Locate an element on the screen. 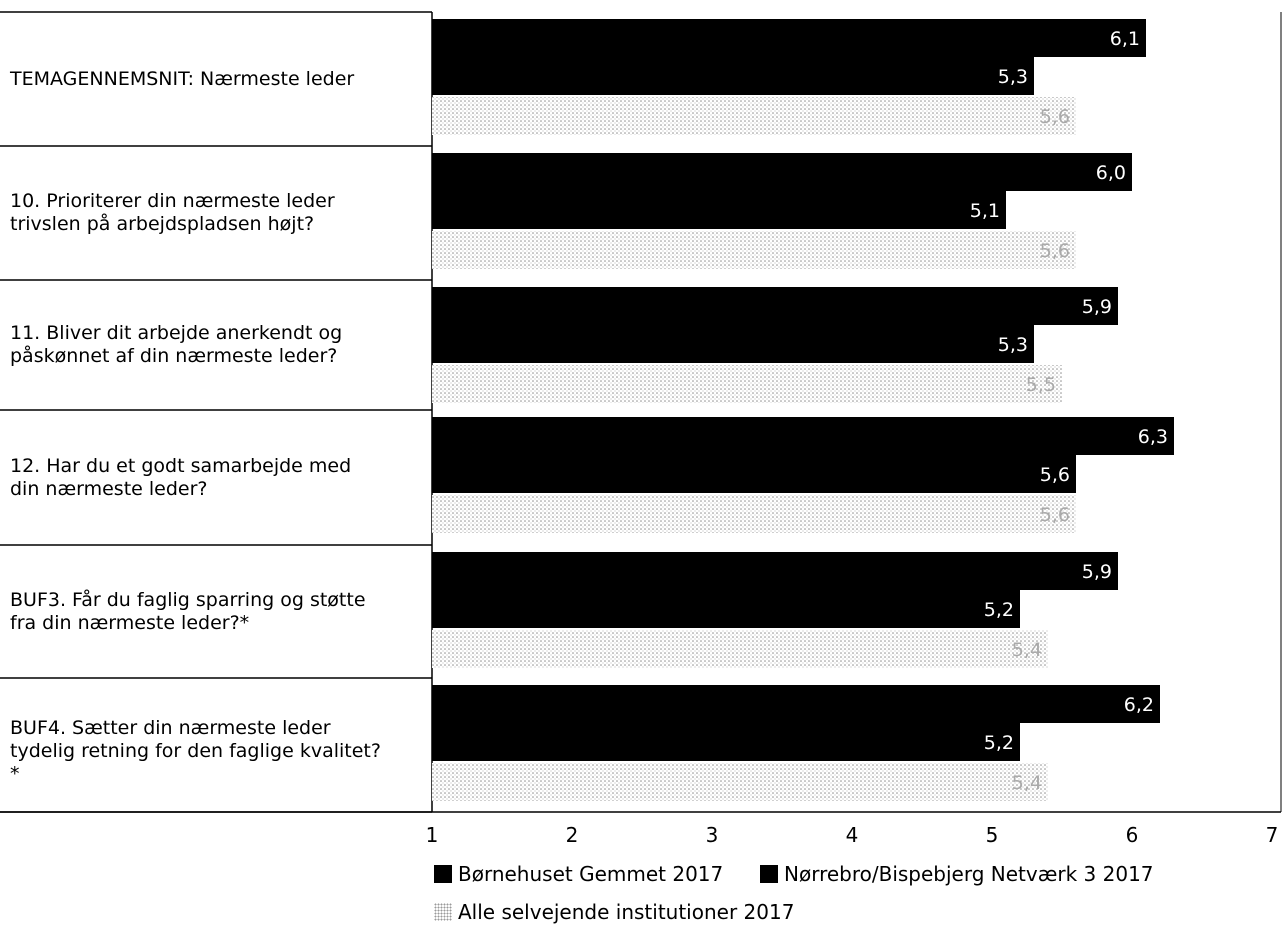 This screenshot has height=925, width=1286. bar-value-label-s2-c4: 5,6 is located at coordinates (1055, 475).